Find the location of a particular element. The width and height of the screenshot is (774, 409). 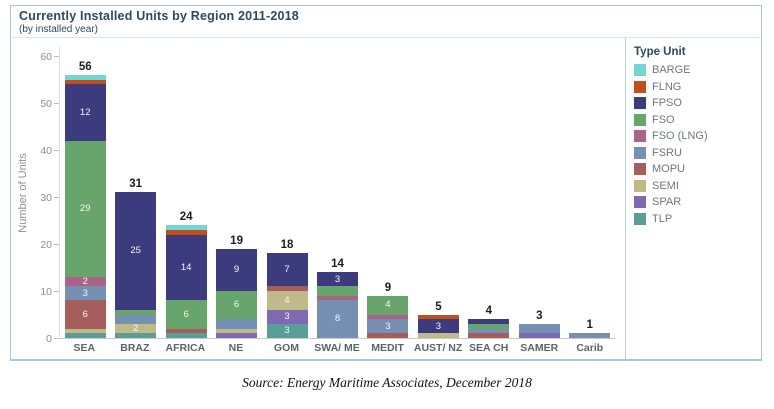

bar-segment-FSO: 4 is located at coordinates (388, 305).